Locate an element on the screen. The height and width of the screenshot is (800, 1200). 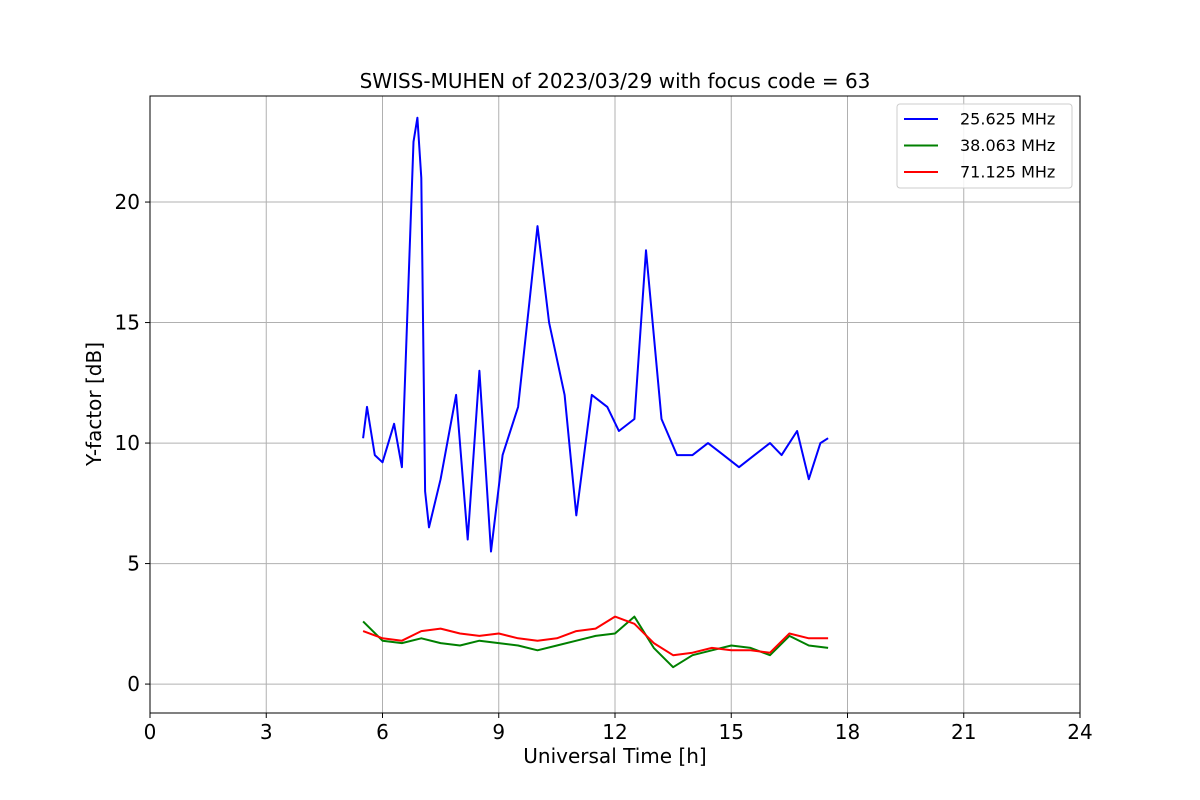
x-ticks: 0 3 6 9 12 15 18 21 24 is located at coordinates (618, 728).